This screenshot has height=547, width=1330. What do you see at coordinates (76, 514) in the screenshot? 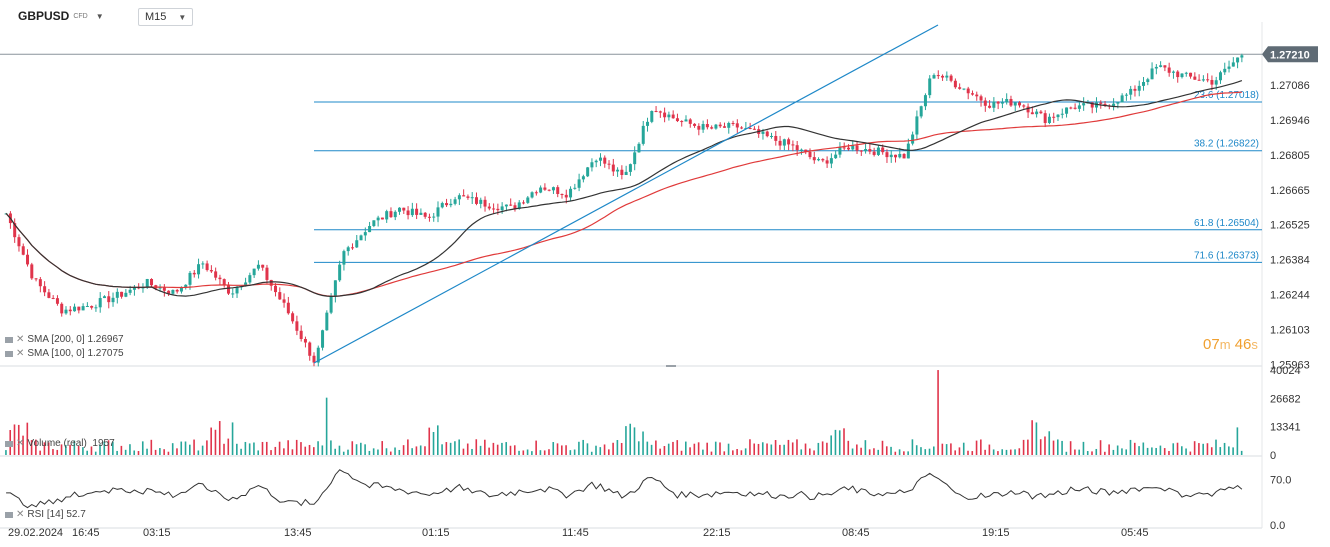
I see `rsi-value: 52.7` at bounding box center [76, 514].